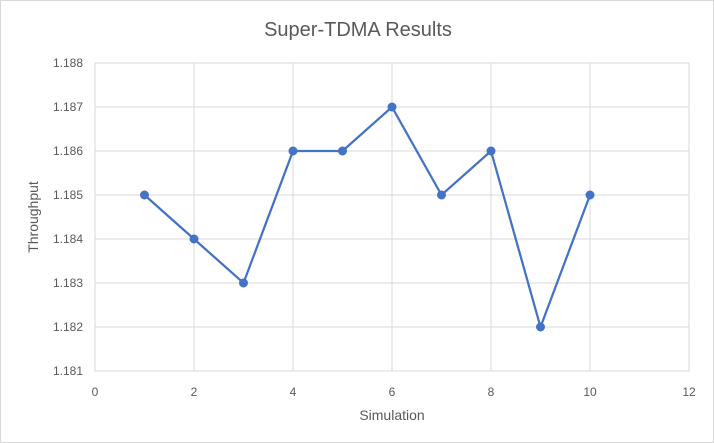 The height and width of the screenshot is (443, 714). I want to click on x-tick-label: 2, so click(194, 392).